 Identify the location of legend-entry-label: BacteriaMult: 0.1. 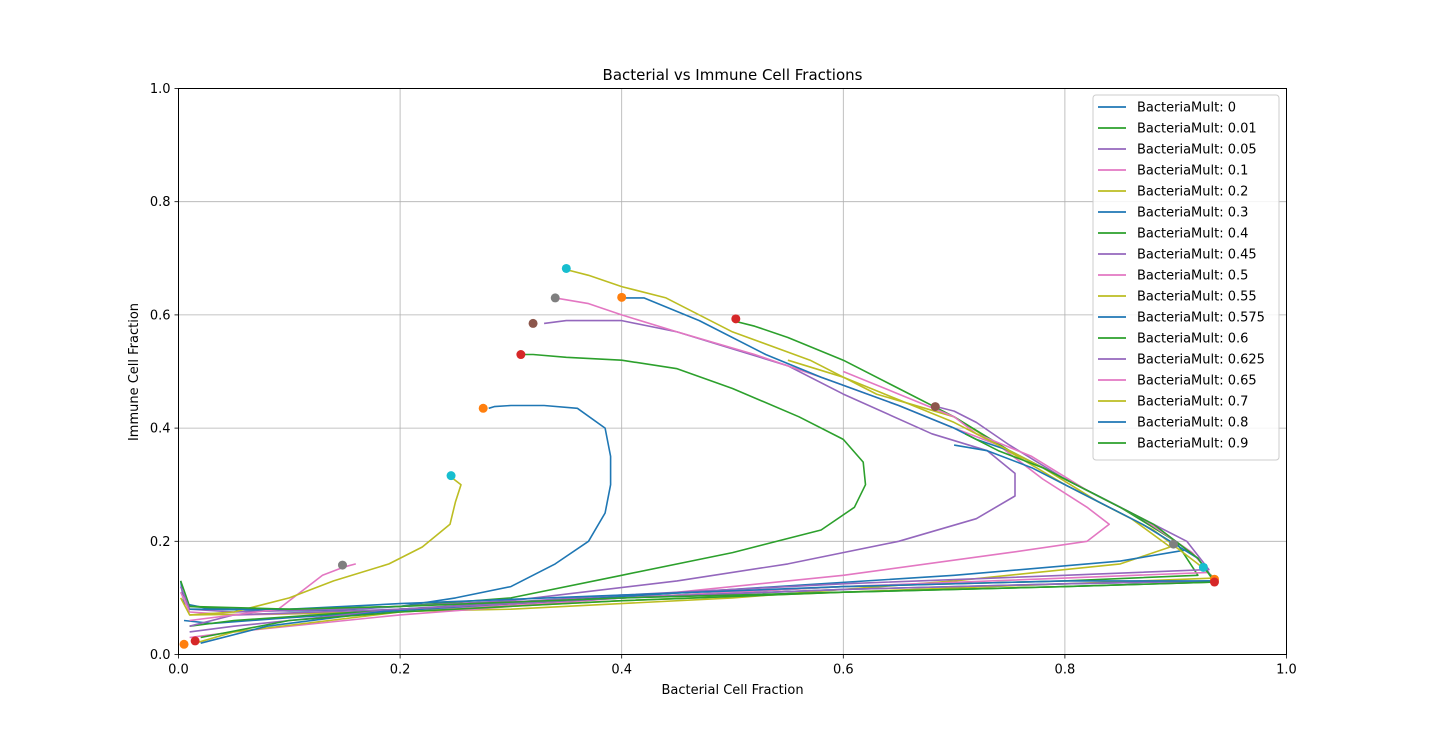
(1192, 171).